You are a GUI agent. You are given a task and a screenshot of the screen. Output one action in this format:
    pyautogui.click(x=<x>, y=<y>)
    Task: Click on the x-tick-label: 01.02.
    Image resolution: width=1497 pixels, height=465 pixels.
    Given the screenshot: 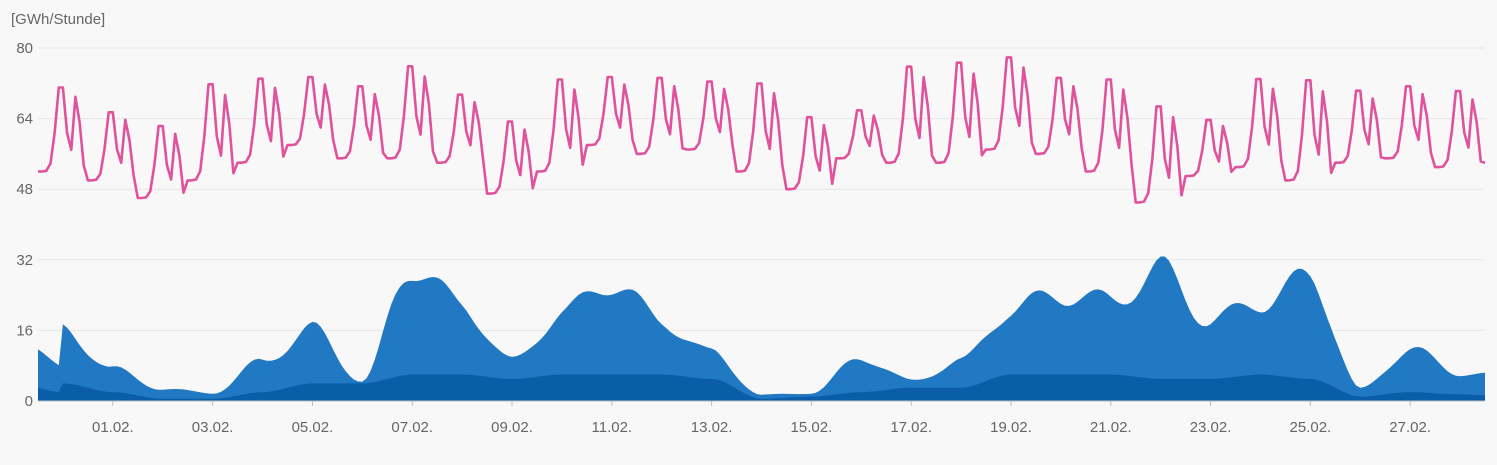 What is the action you would take?
    pyautogui.click(x=113, y=427)
    